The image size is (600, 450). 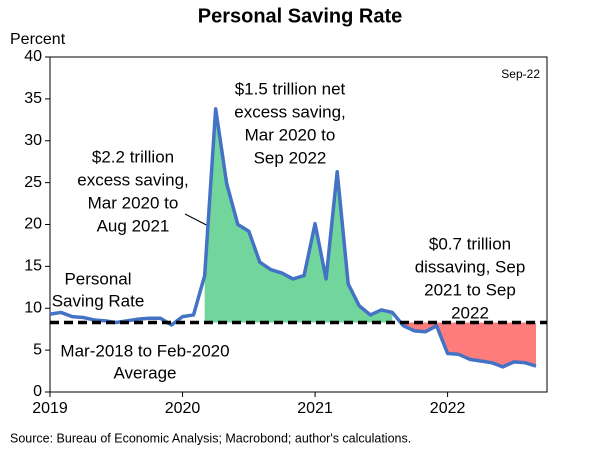 What do you see at coordinates (33, 140) in the screenshot?
I see `y-tick-label: 30` at bounding box center [33, 140].